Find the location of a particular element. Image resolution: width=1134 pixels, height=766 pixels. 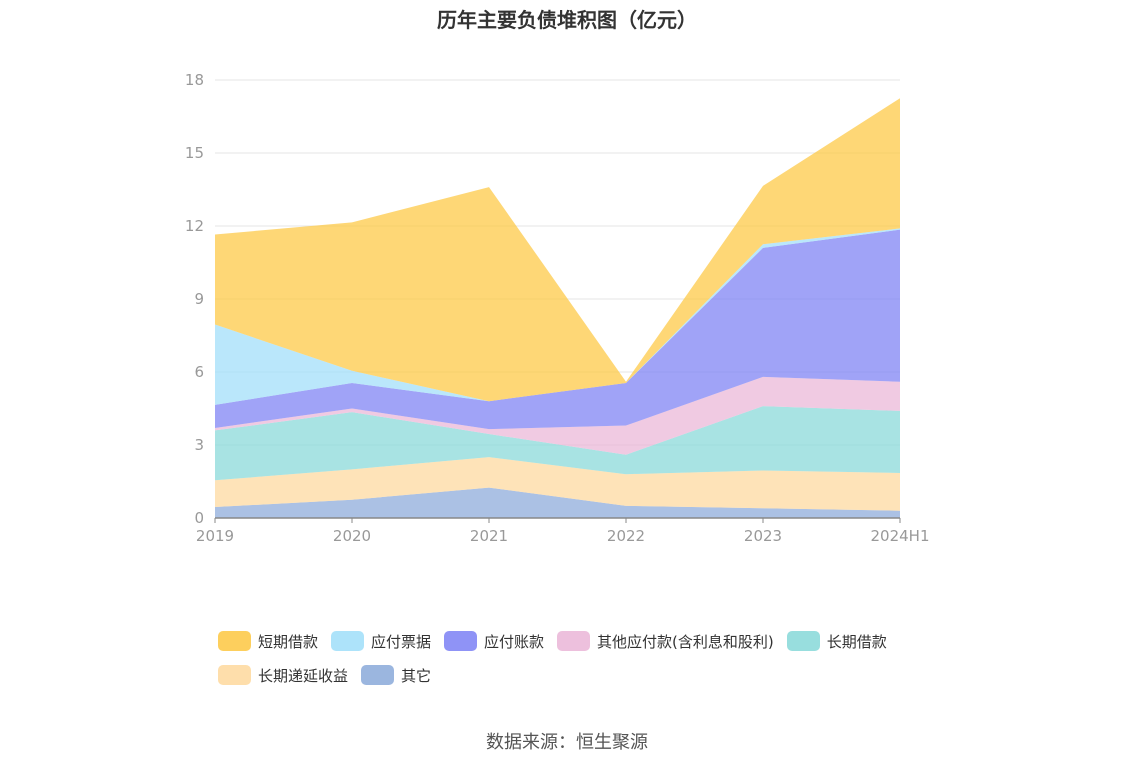

legend-item: 短期借款 is located at coordinates (268, 641).